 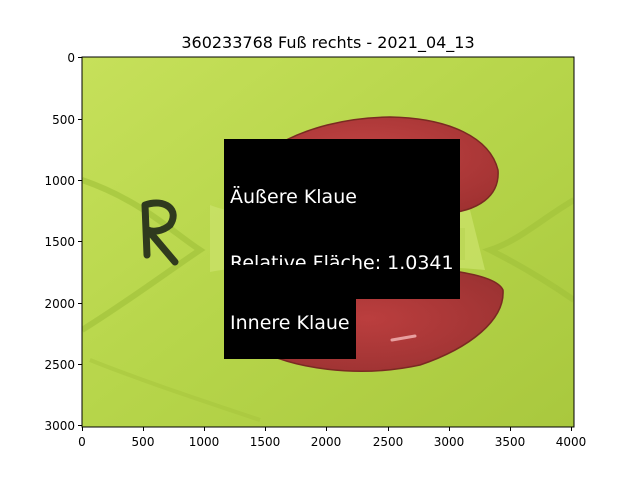 What do you see at coordinates (328, 42) in the screenshot?
I see `plot-title: 360233768 Fuß rechts - 2021_04_13` at bounding box center [328, 42].